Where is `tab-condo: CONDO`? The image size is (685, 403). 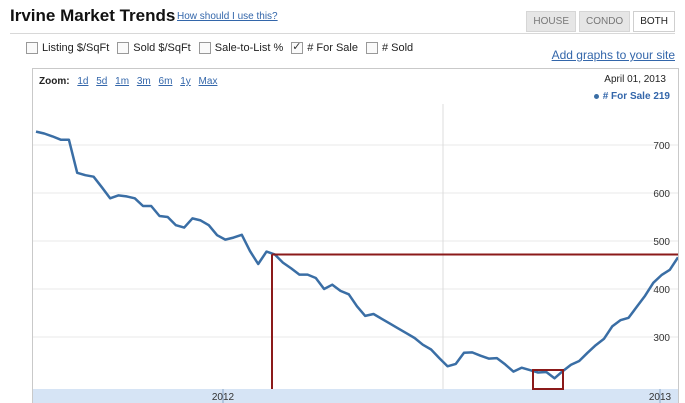
tab-condo: CONDO is located at coordinates (604, 21).